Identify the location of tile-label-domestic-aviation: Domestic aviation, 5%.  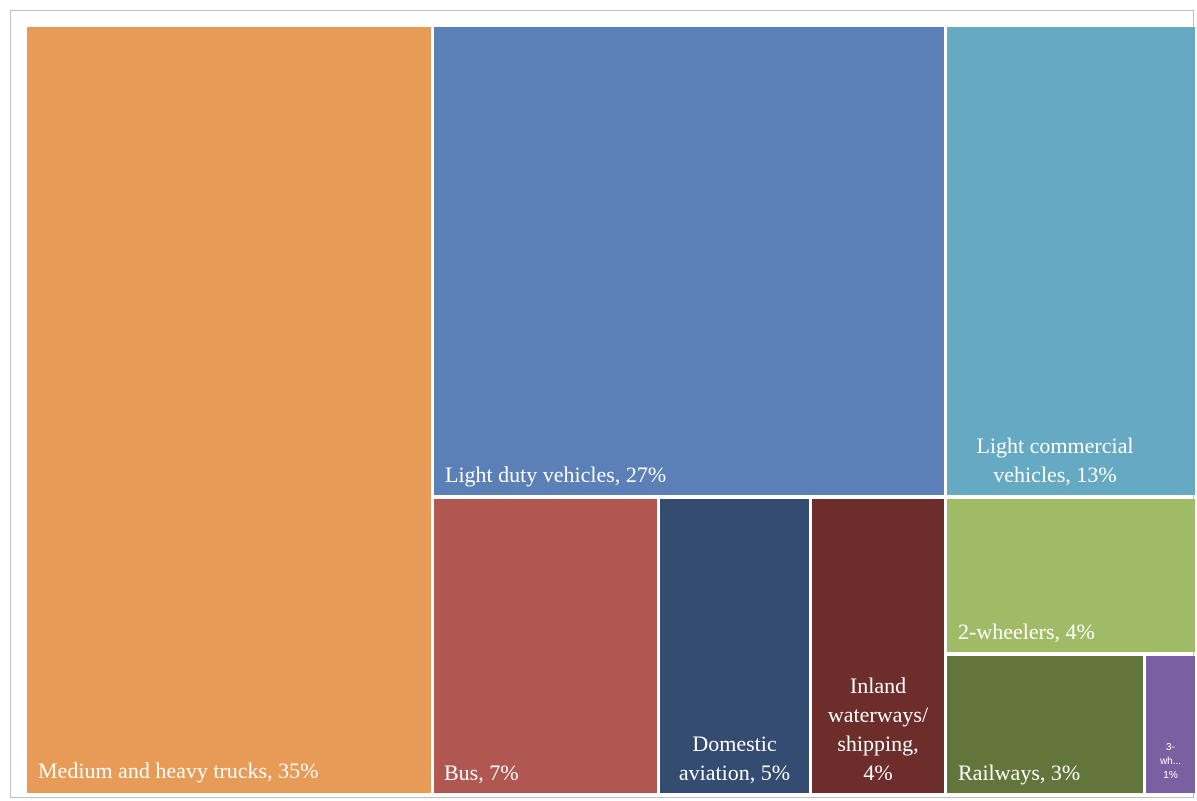
(734, 758).